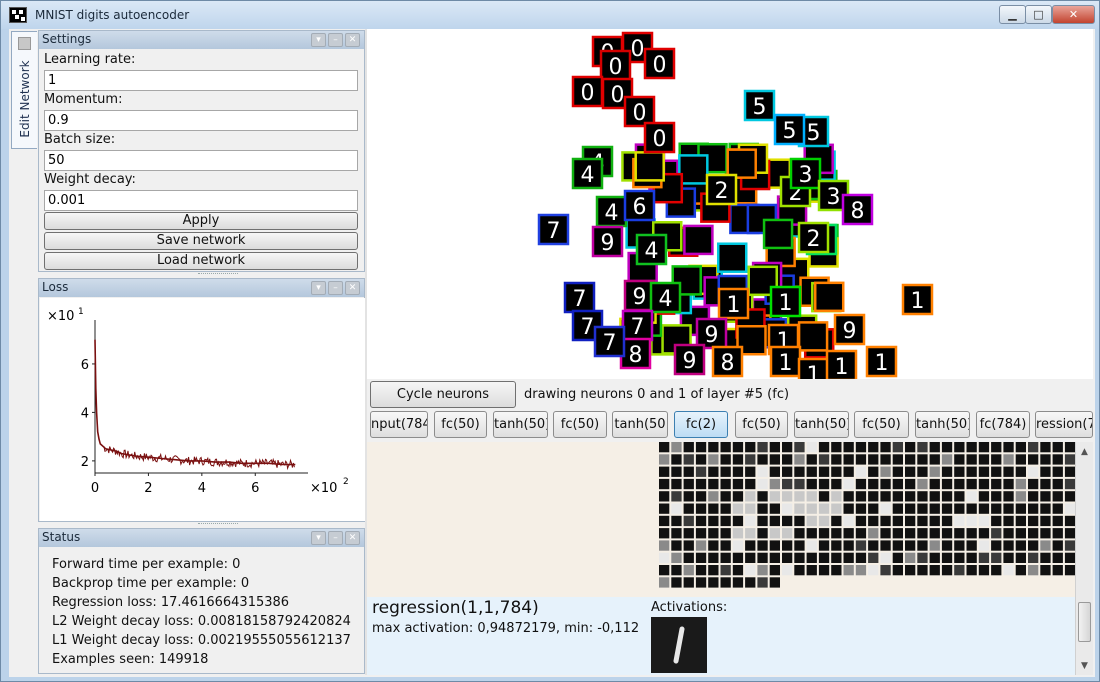  I want to click on digit-label: 0, so click(588, 93).